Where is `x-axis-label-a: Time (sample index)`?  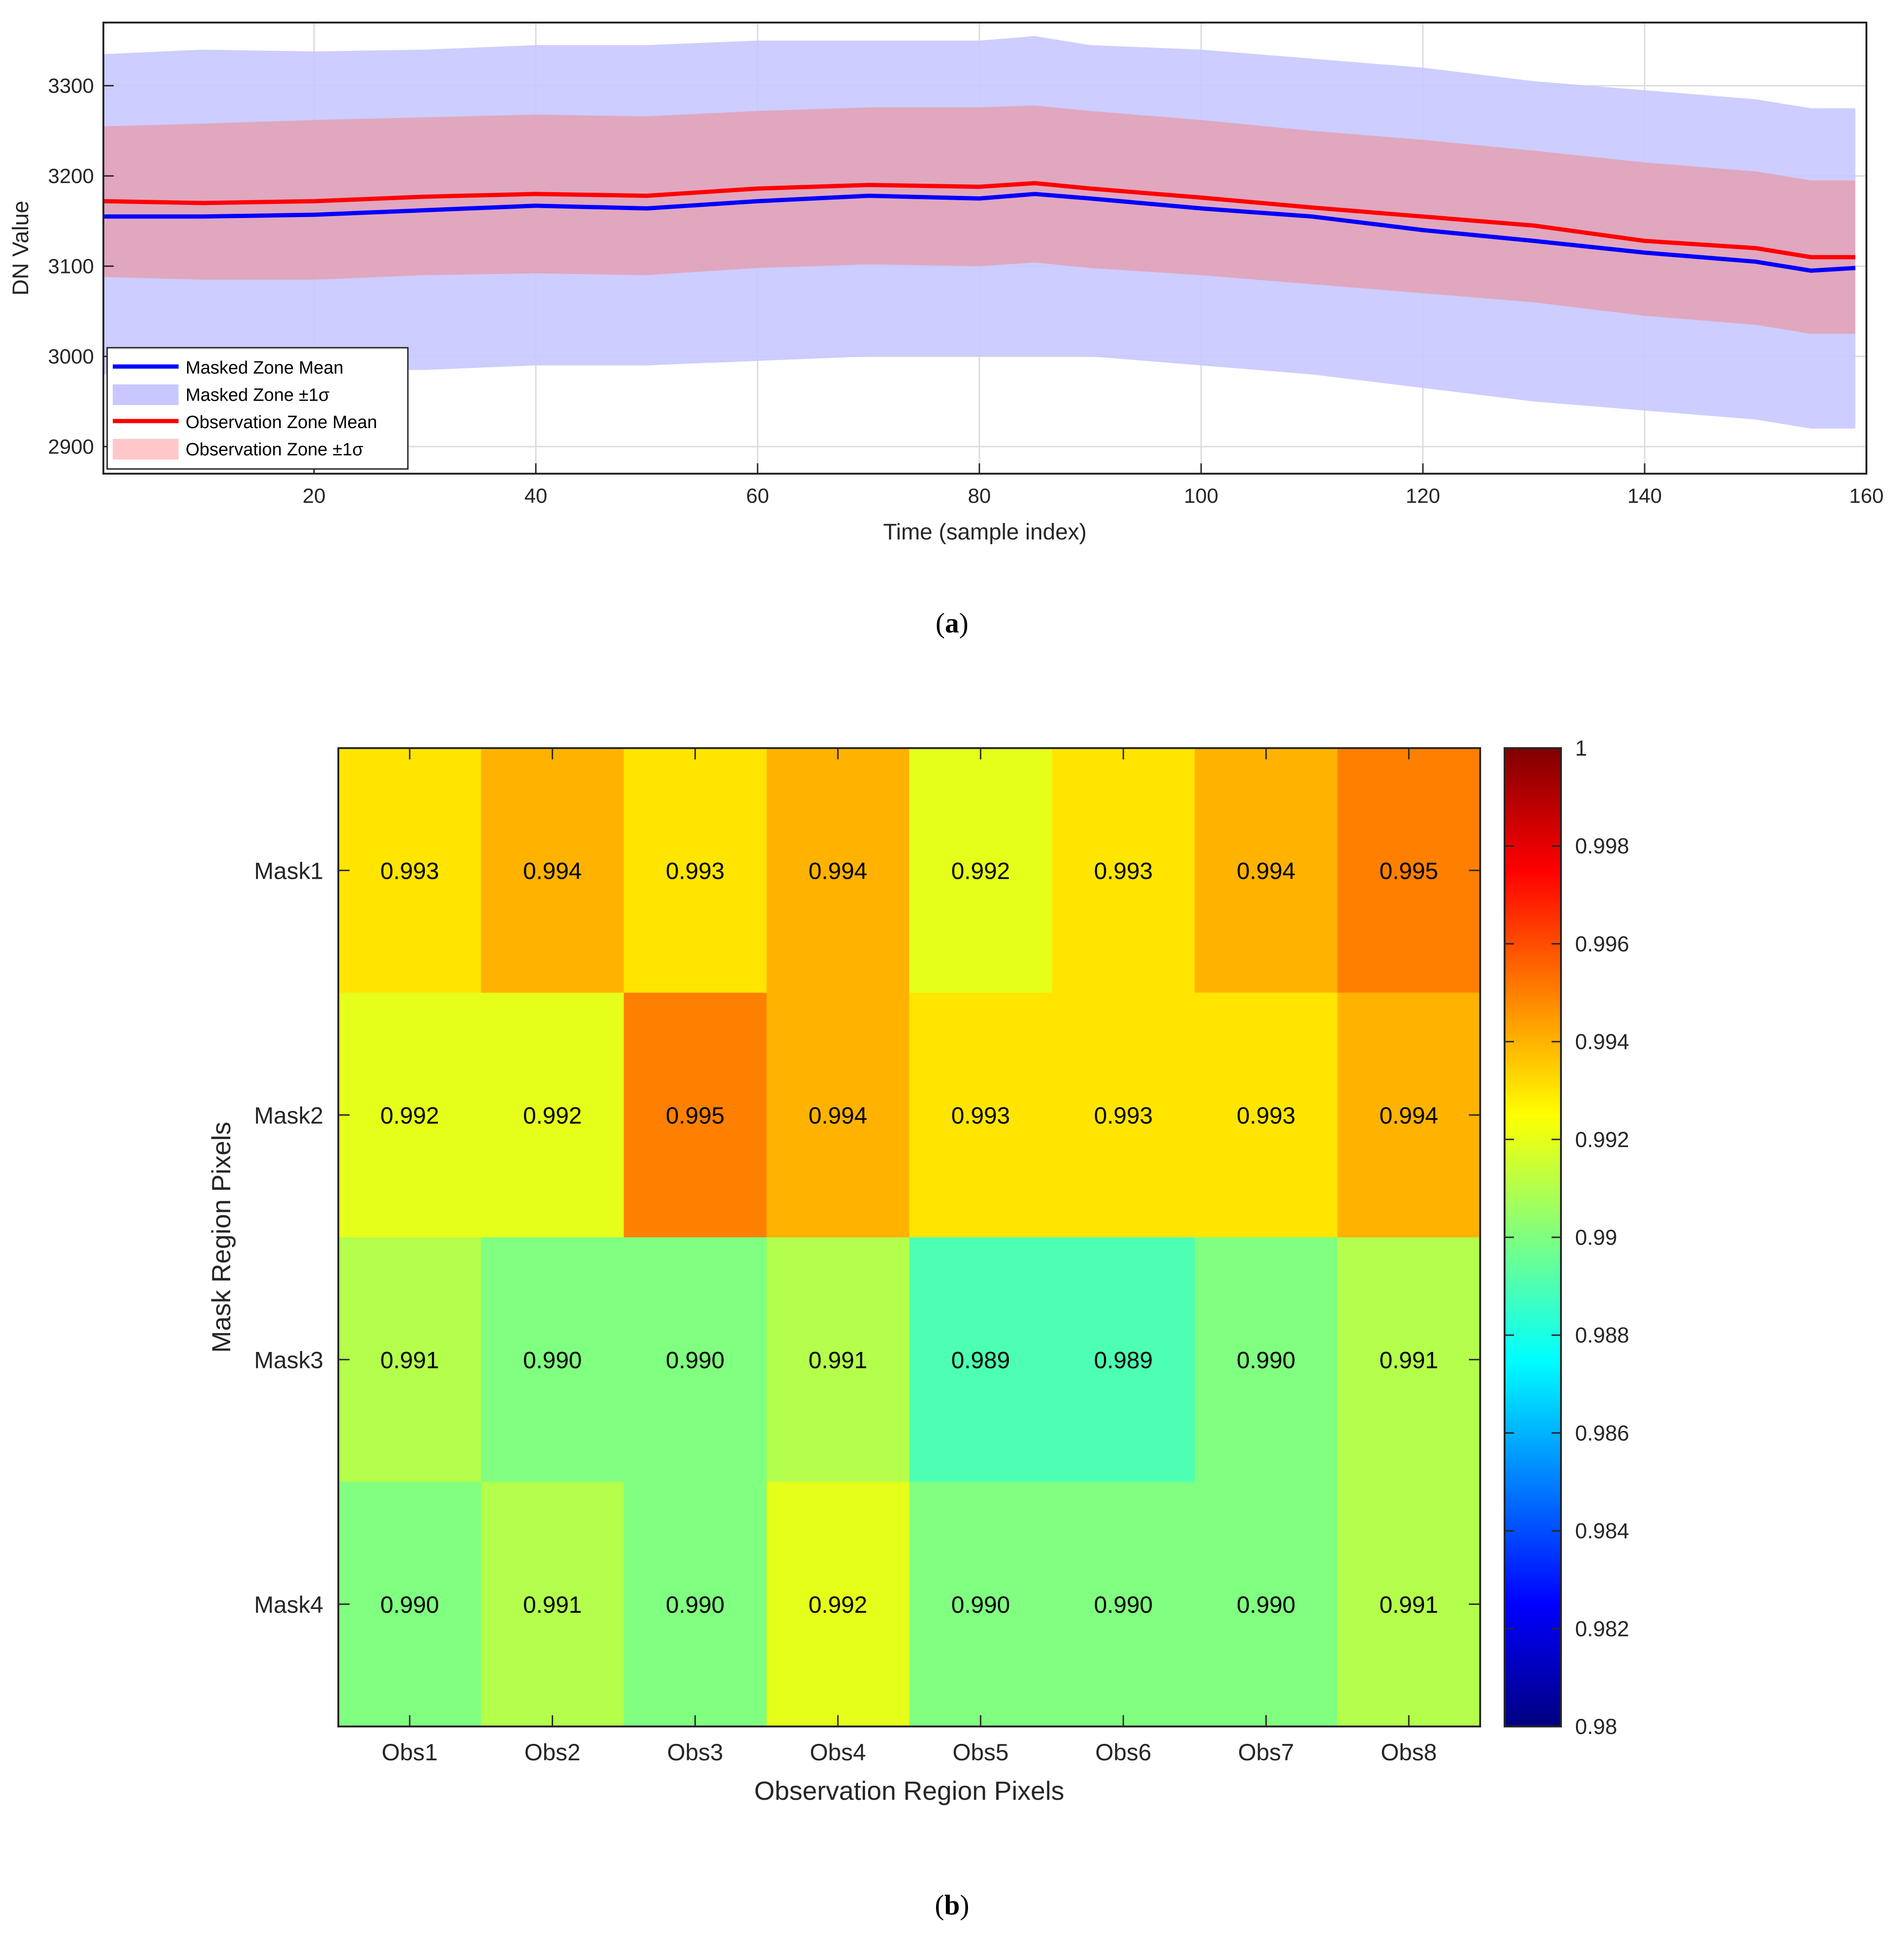 x-axis-label-a: Time (sample index) is located at coordinates (985, 532).